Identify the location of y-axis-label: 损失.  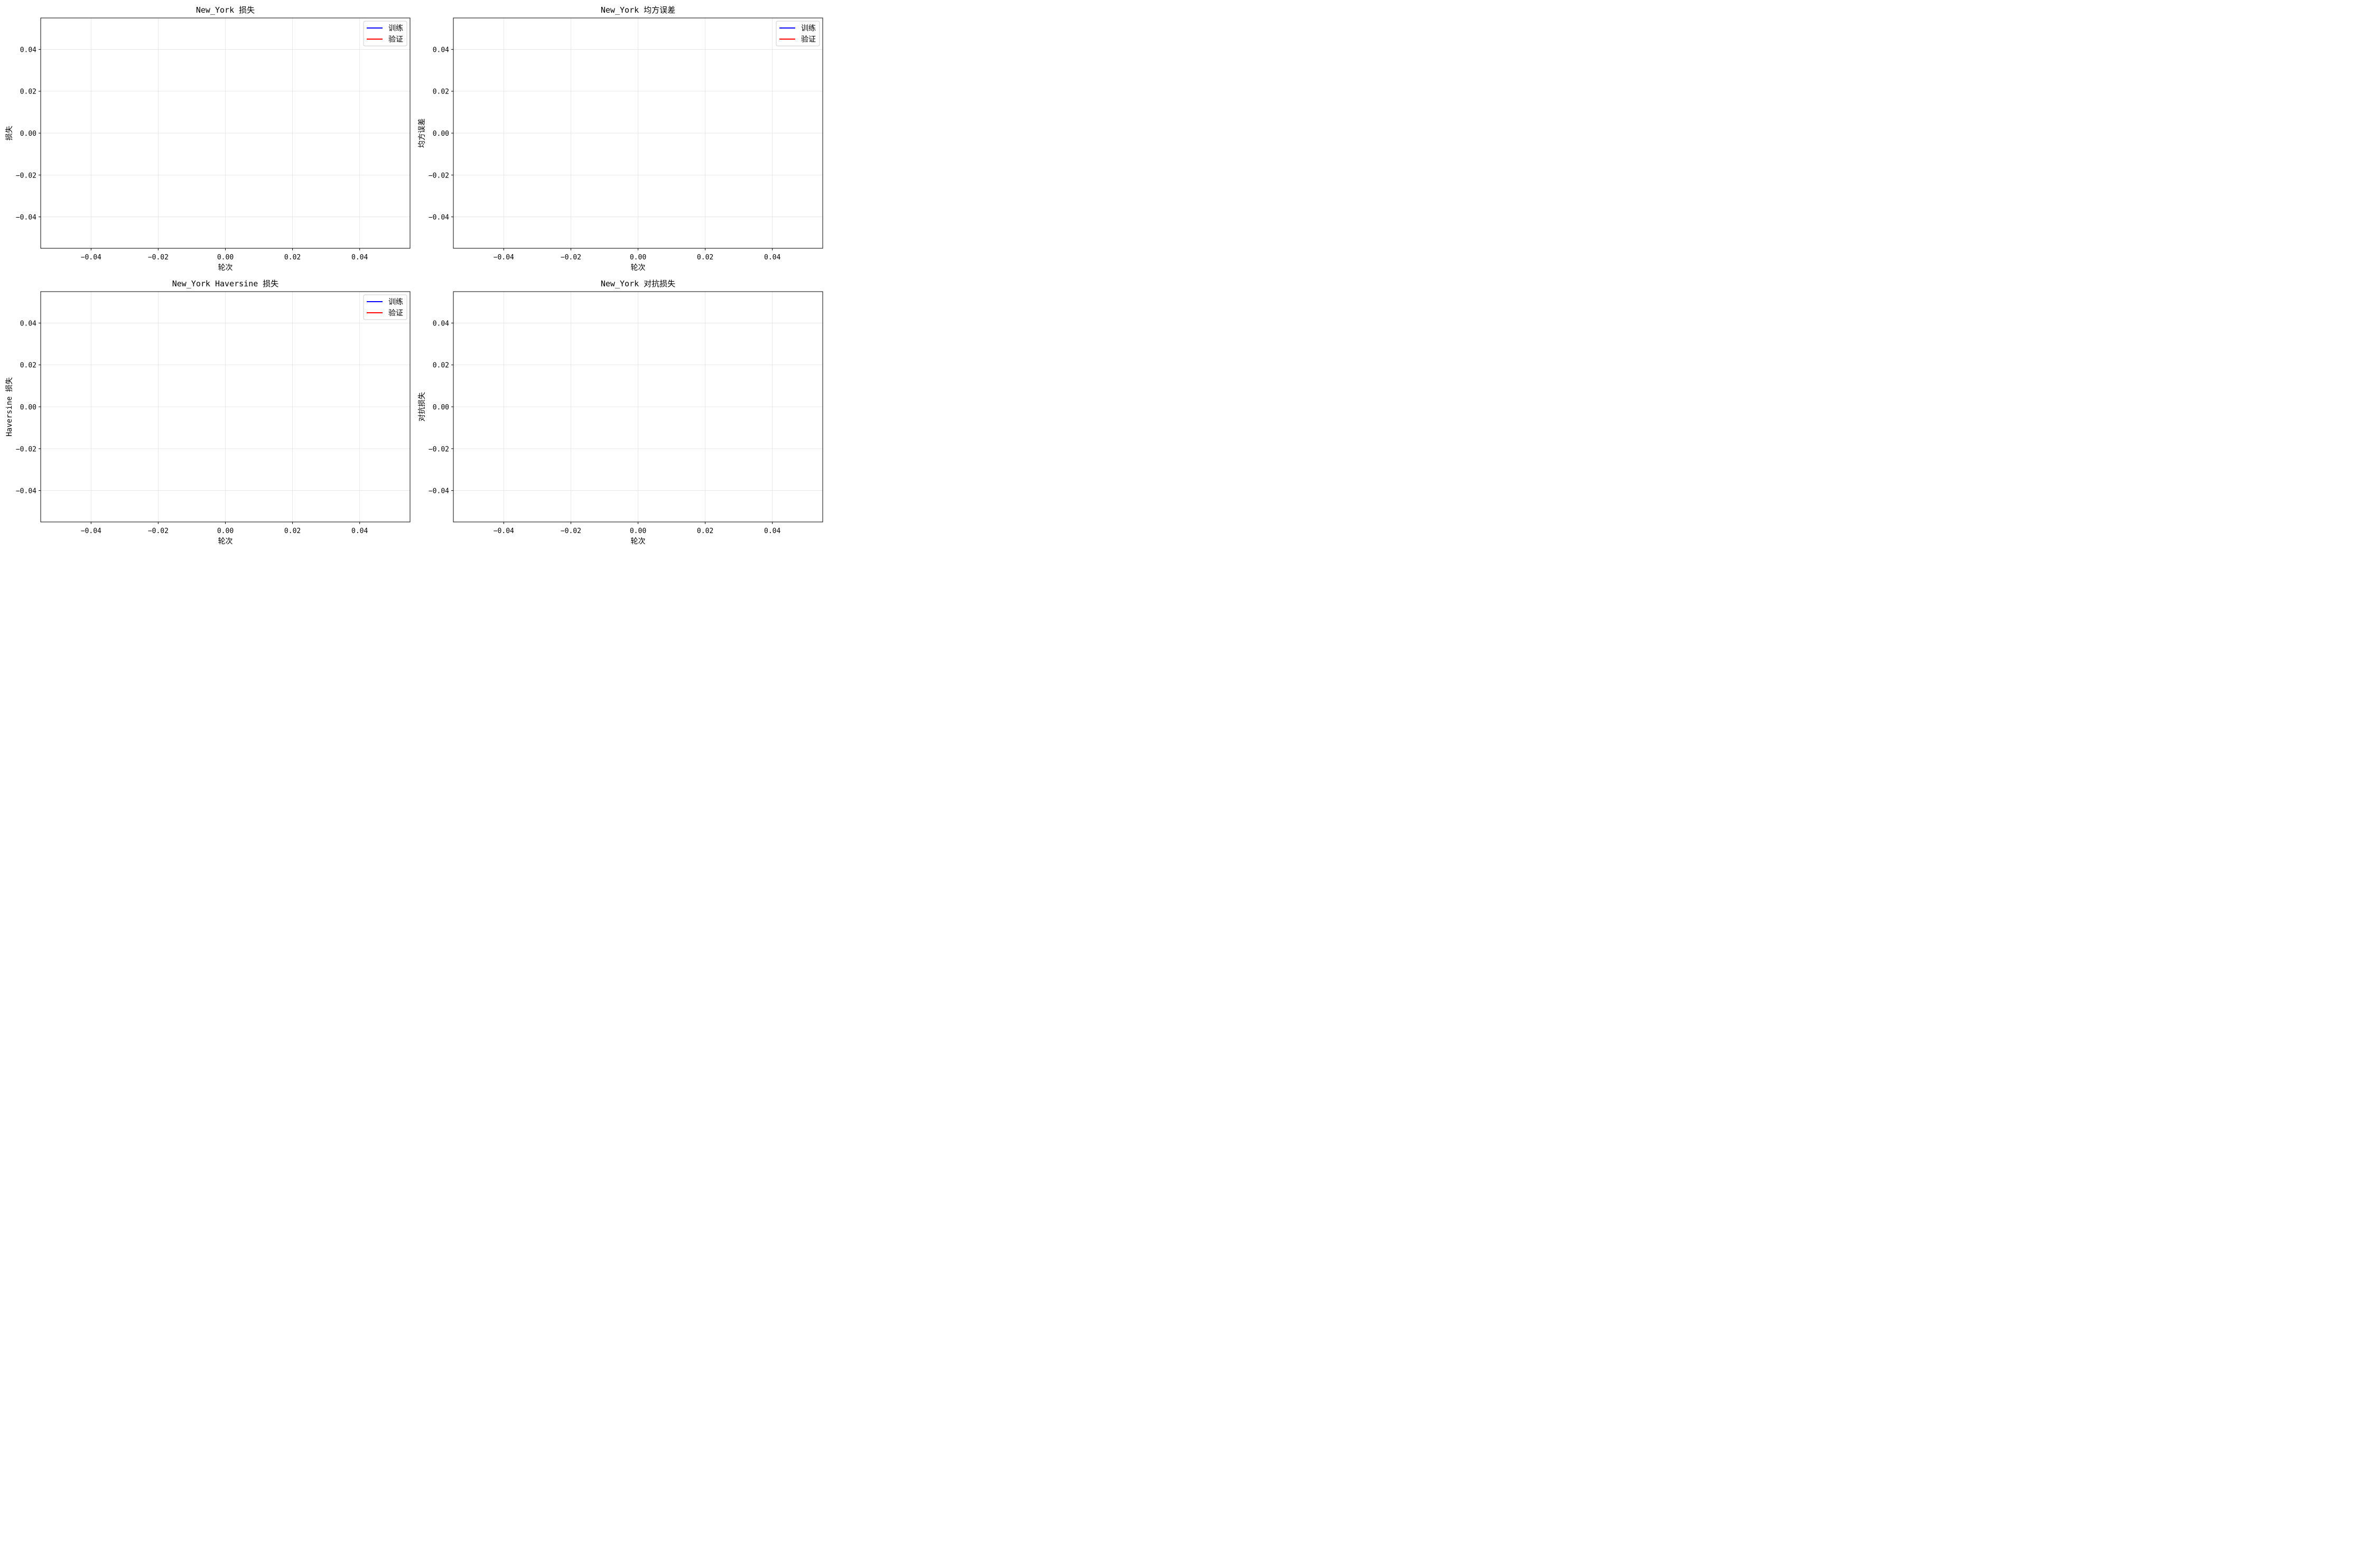
(10, 133).